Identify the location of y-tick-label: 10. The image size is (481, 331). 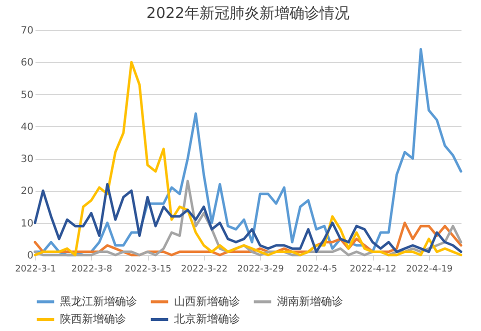
(27, 224).